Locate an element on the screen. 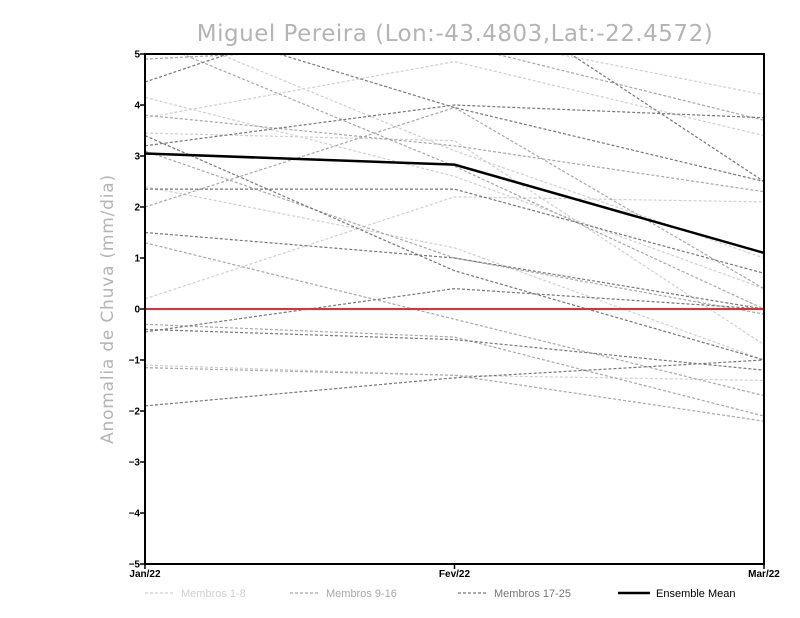 The height and width of the screenshot is (618, 800). y-tick-label: 5 is located at coordinates (137, 55).